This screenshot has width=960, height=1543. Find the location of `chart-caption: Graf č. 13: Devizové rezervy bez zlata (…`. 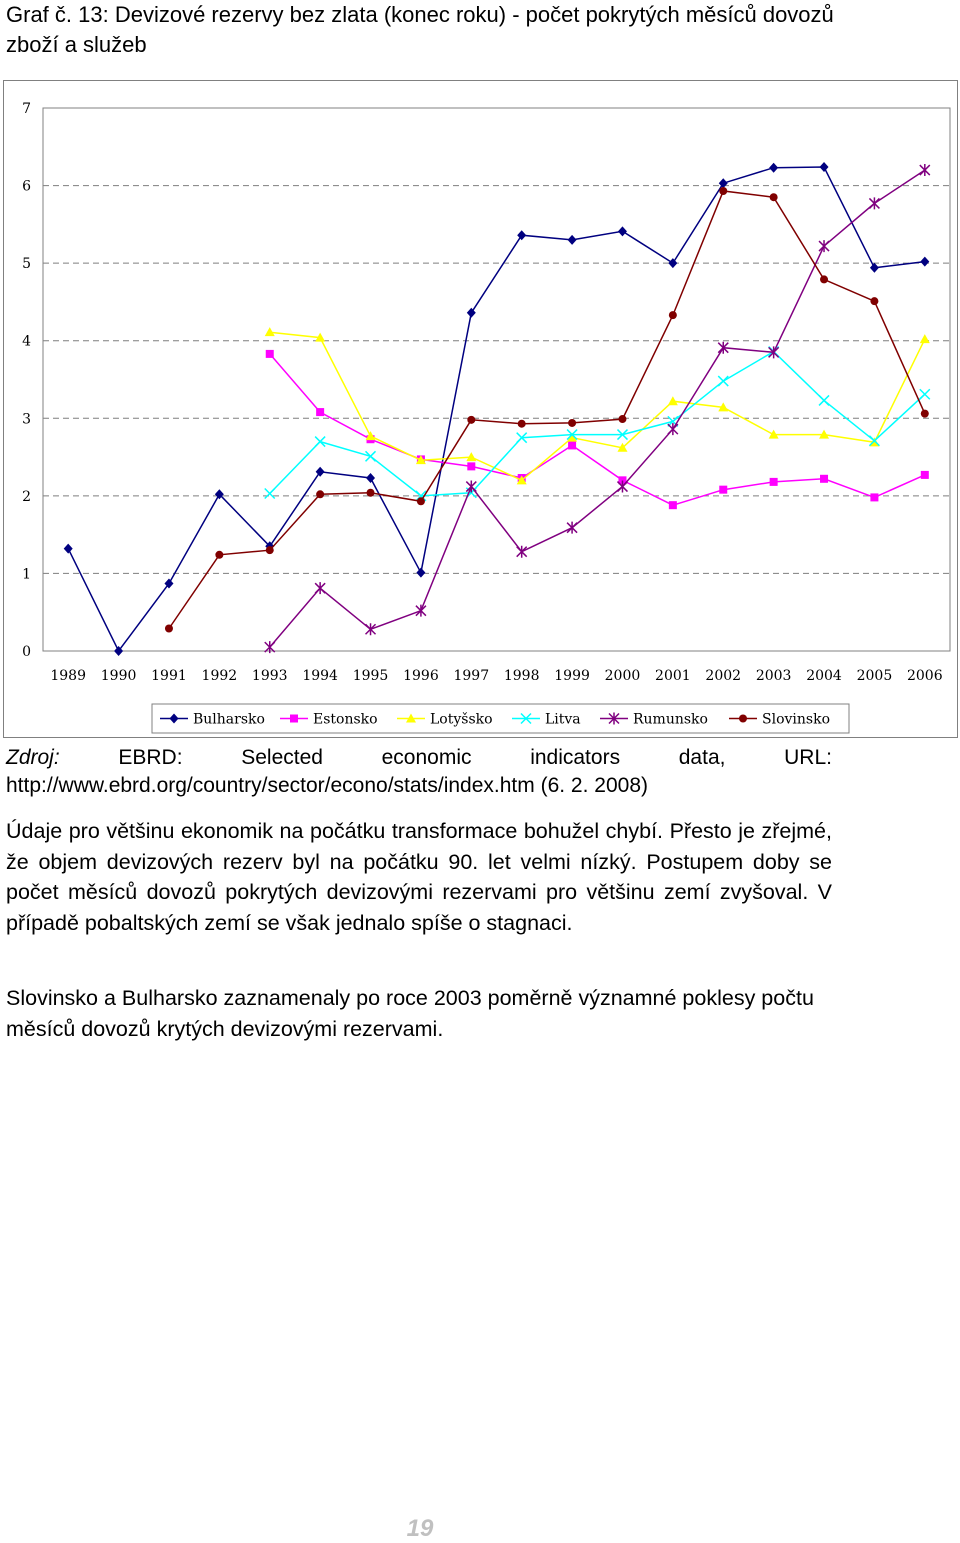

chart-caption: Graf č. 13: Devizové rezervy bez zlata (… is located at coordinates (420, 29).